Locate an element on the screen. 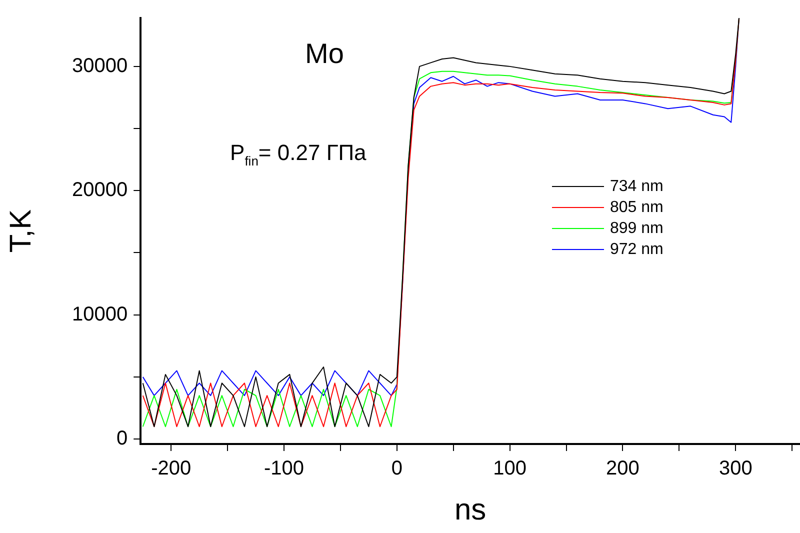  y-tick-label: 30000 is located at coordinates (100, 65).